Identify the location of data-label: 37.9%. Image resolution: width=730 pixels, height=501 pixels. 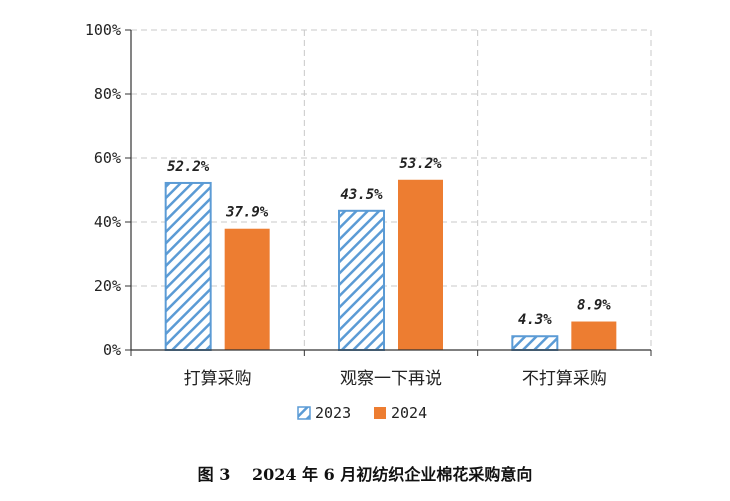
(247, 213).